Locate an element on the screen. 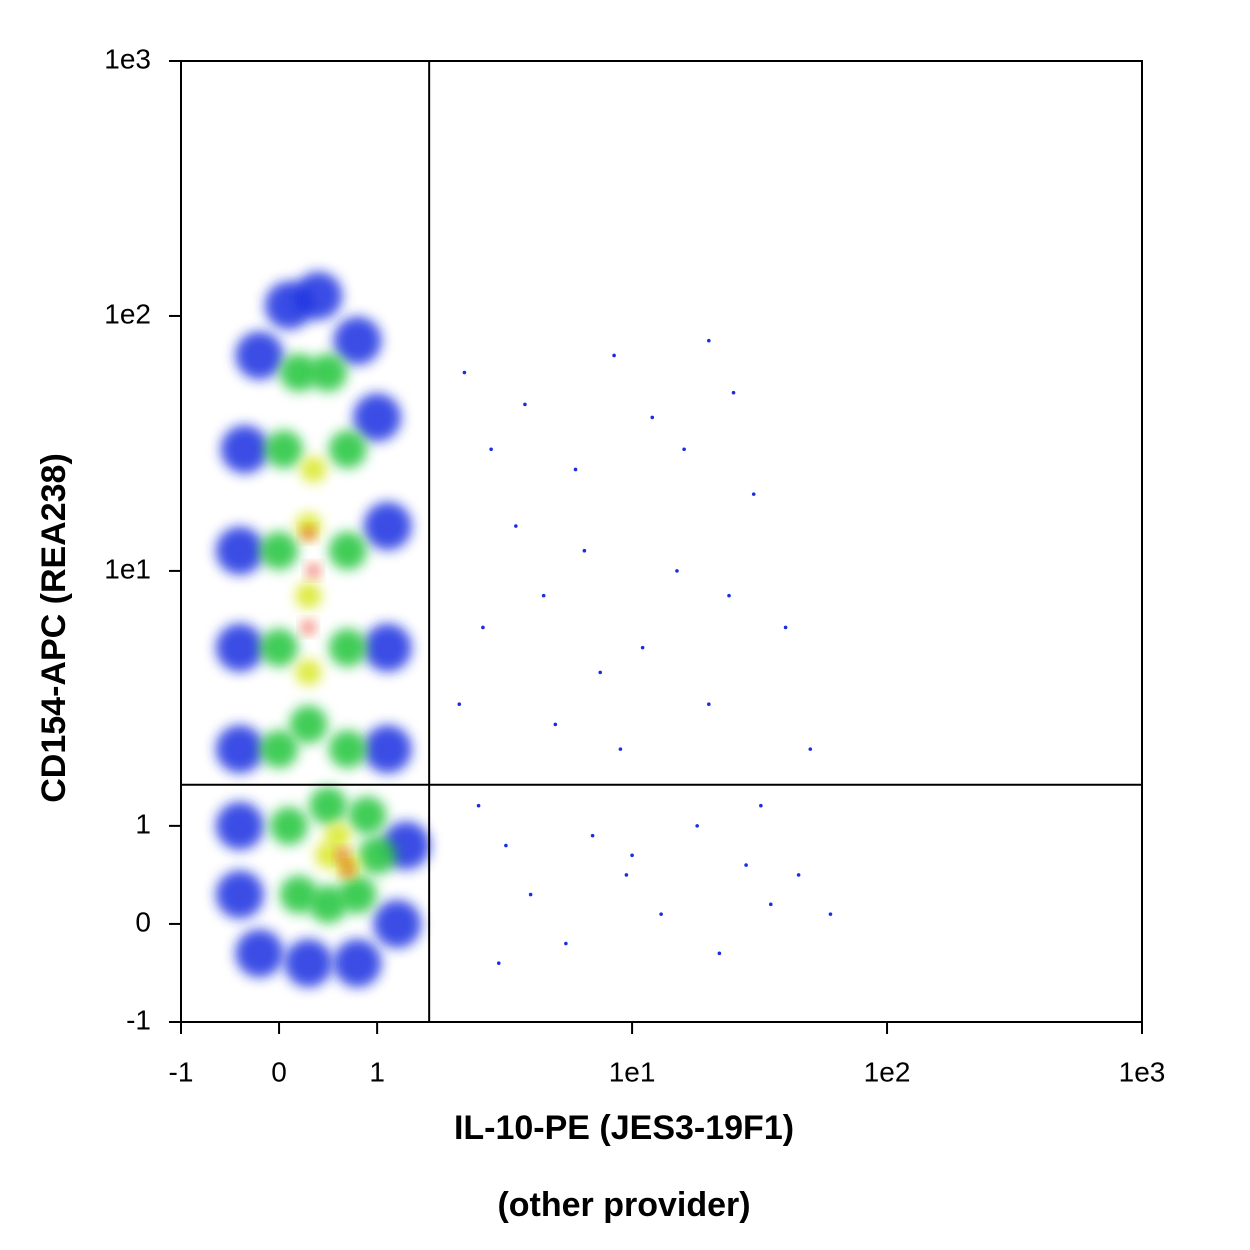  x-tick-label: 1e3 is located at coordinates (1142, 1071).